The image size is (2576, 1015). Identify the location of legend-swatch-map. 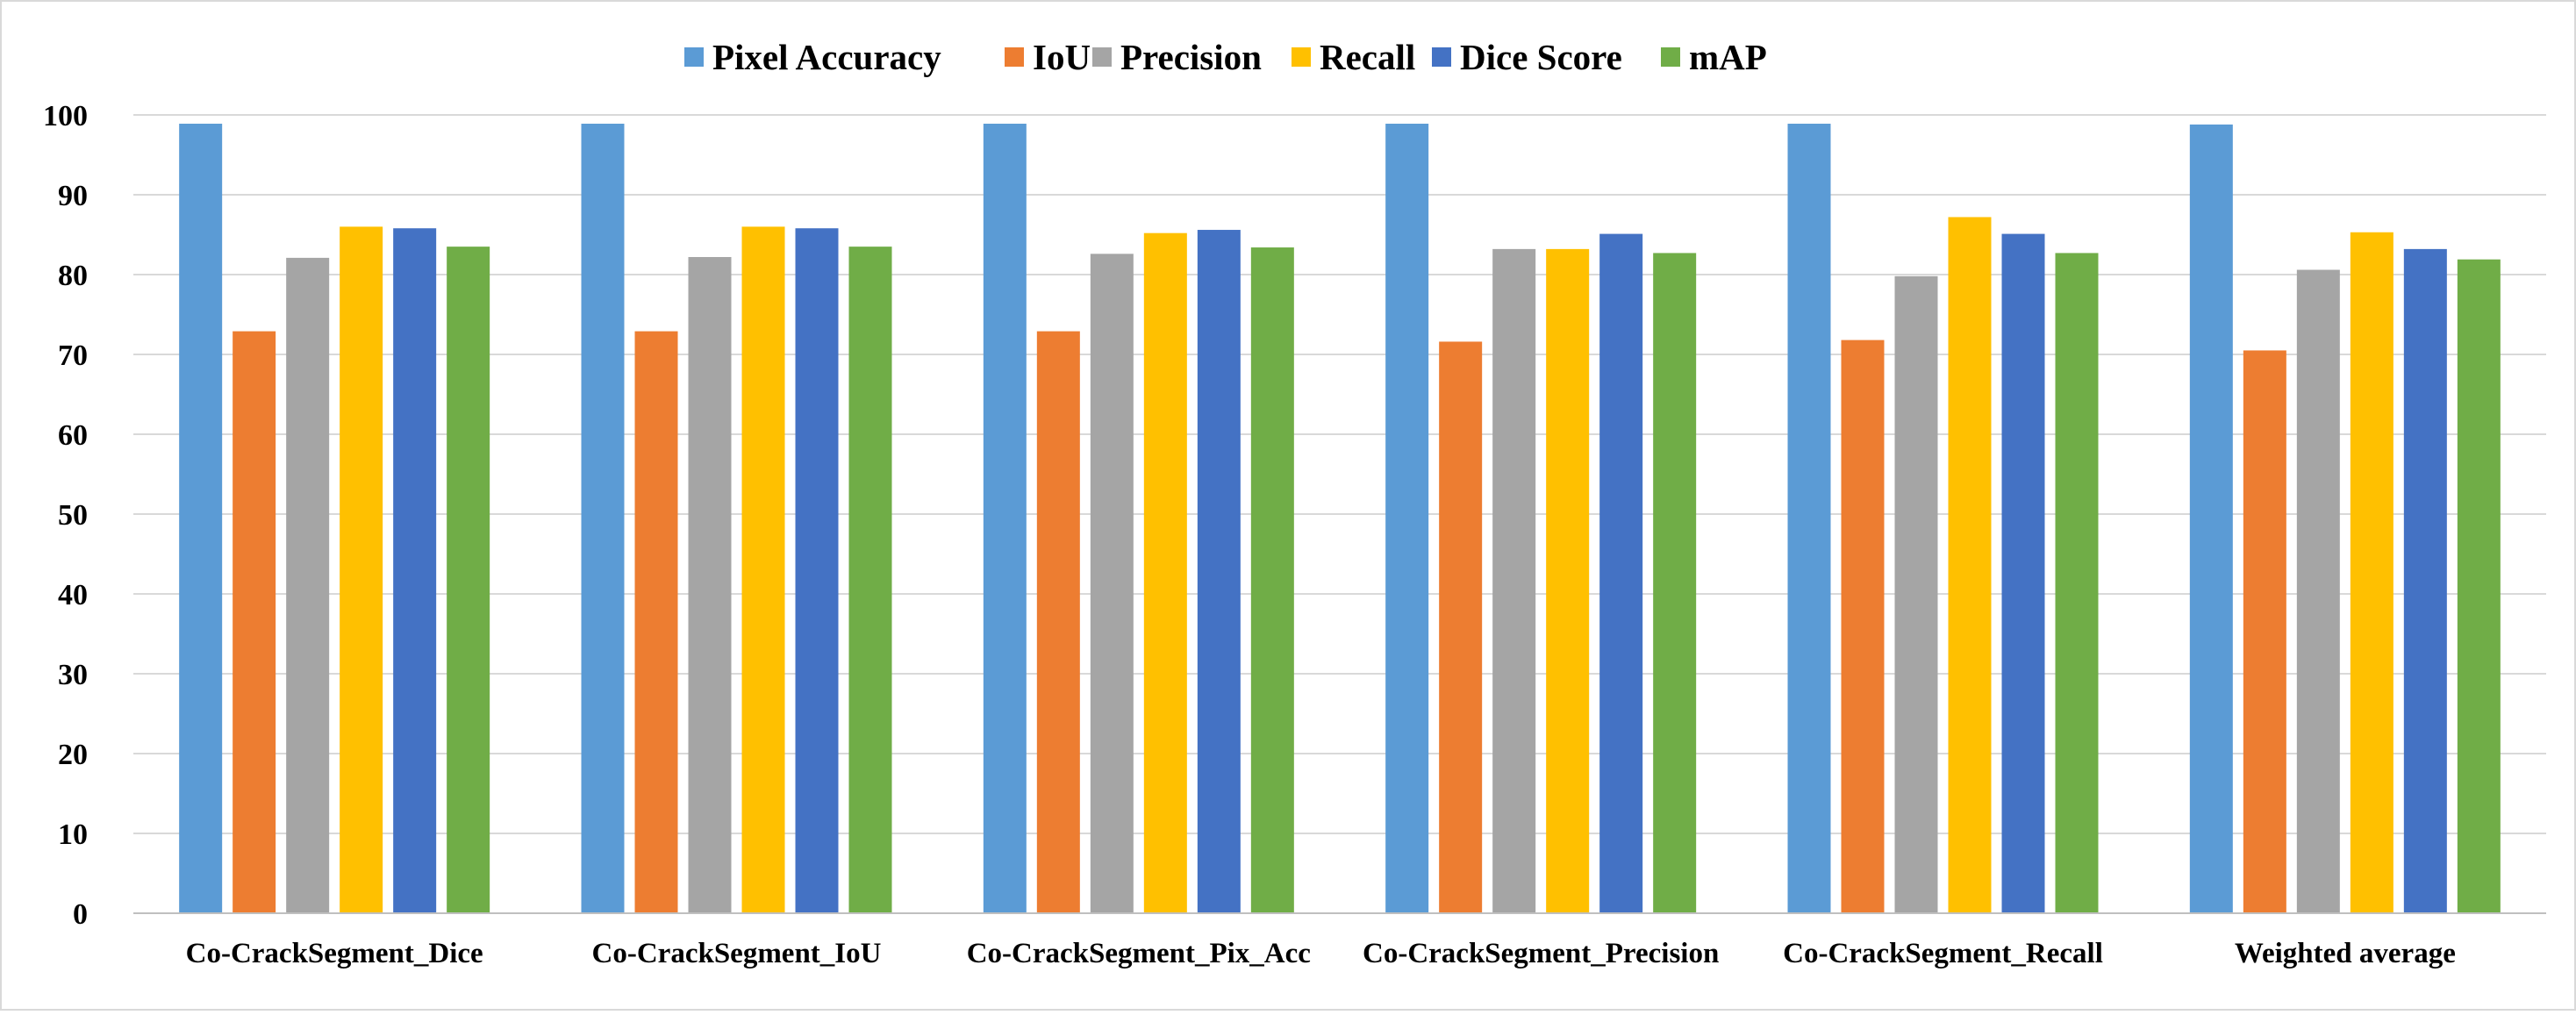
(1670, 57).